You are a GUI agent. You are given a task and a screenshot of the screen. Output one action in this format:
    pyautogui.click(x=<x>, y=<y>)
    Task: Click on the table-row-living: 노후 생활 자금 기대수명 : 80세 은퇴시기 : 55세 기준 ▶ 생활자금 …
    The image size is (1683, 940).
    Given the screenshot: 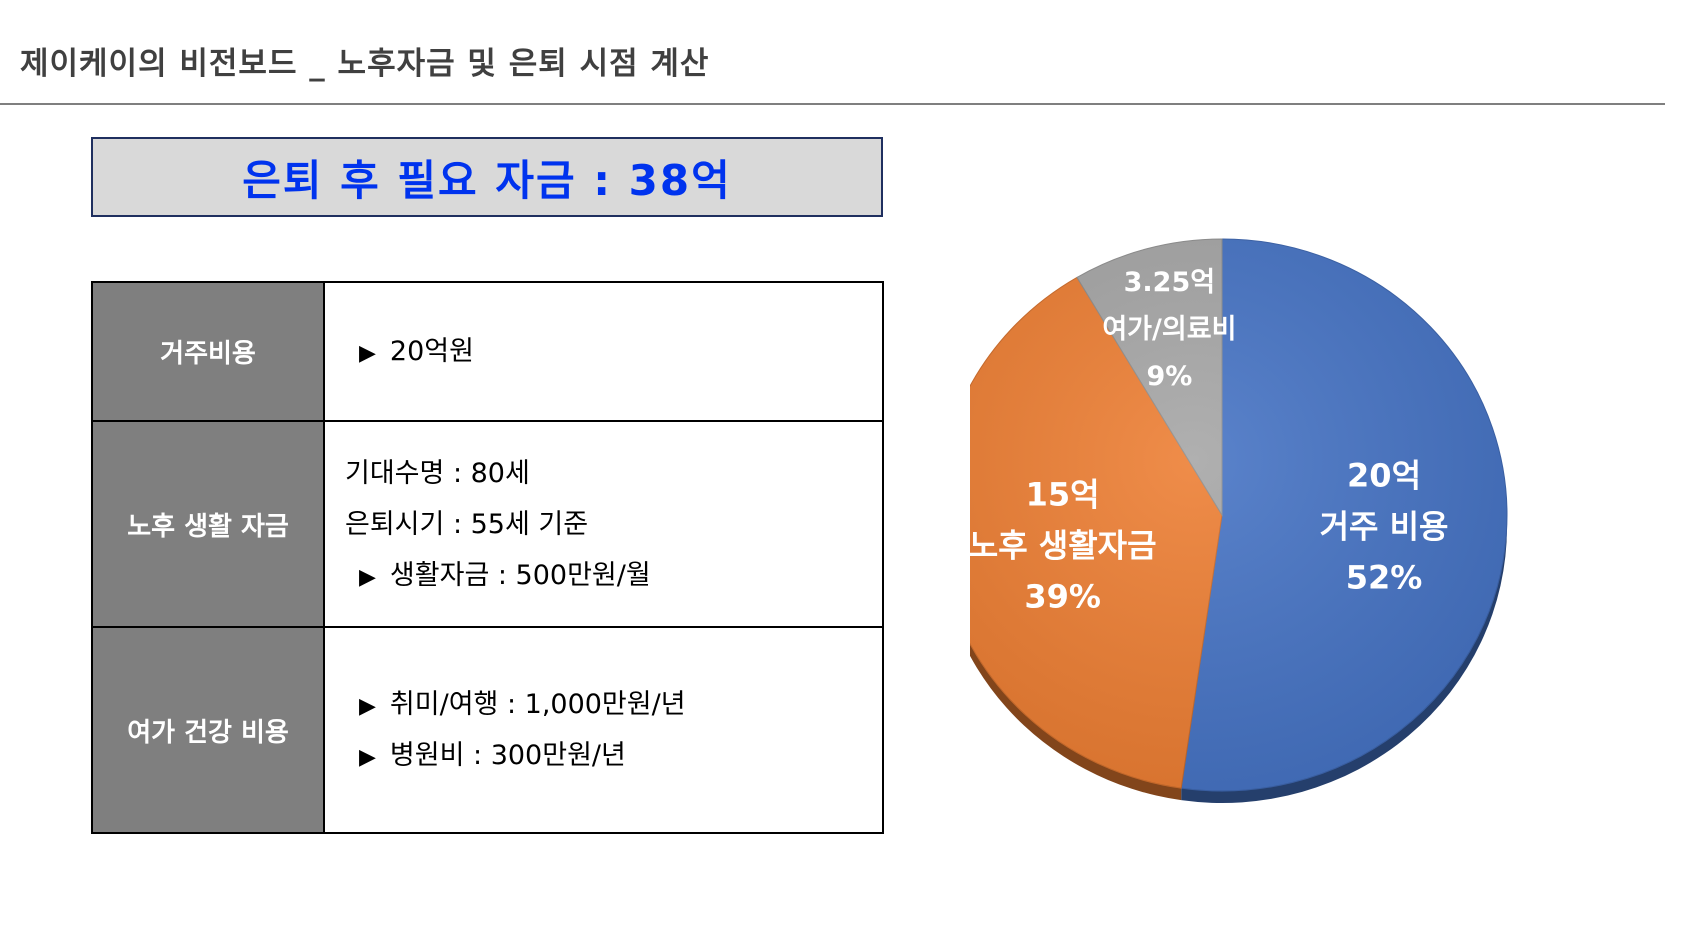 What is the action you would take?
    pyautogui.click(x=487, y=524)
    